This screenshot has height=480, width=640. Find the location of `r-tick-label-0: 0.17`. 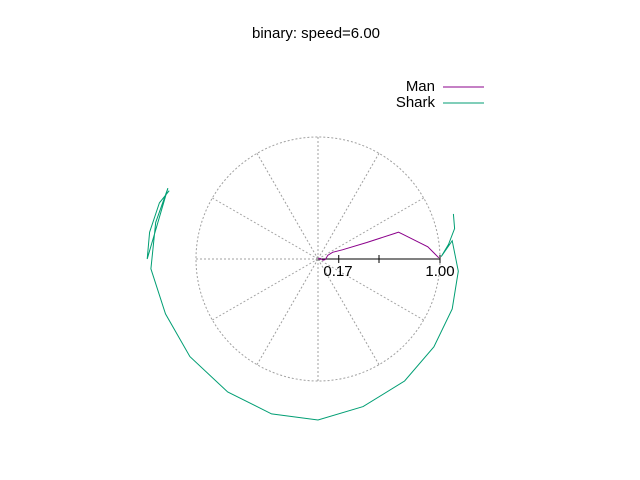

r-tick-label-0: 0.17 is located at coordinates (337, 271).